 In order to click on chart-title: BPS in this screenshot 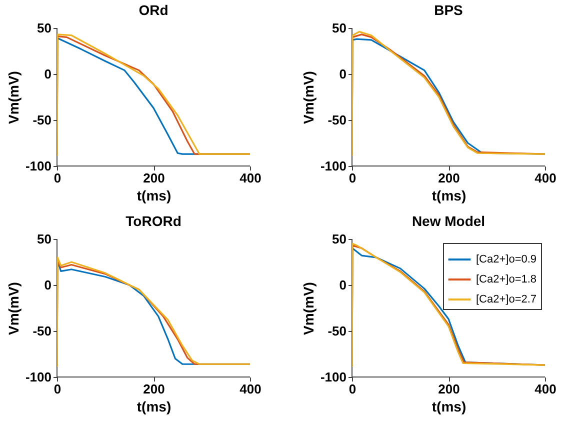, I will do `click(448, 10)`.